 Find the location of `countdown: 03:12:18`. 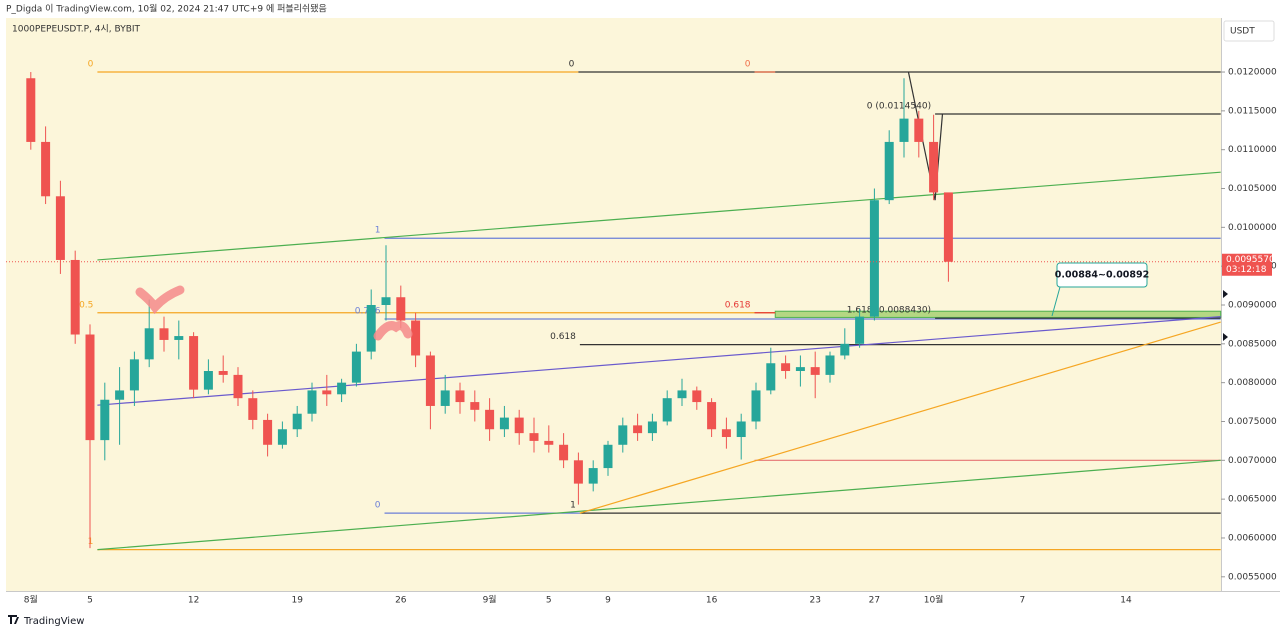

countdown: 03:12:18 is located at coordinates (1246, 270).